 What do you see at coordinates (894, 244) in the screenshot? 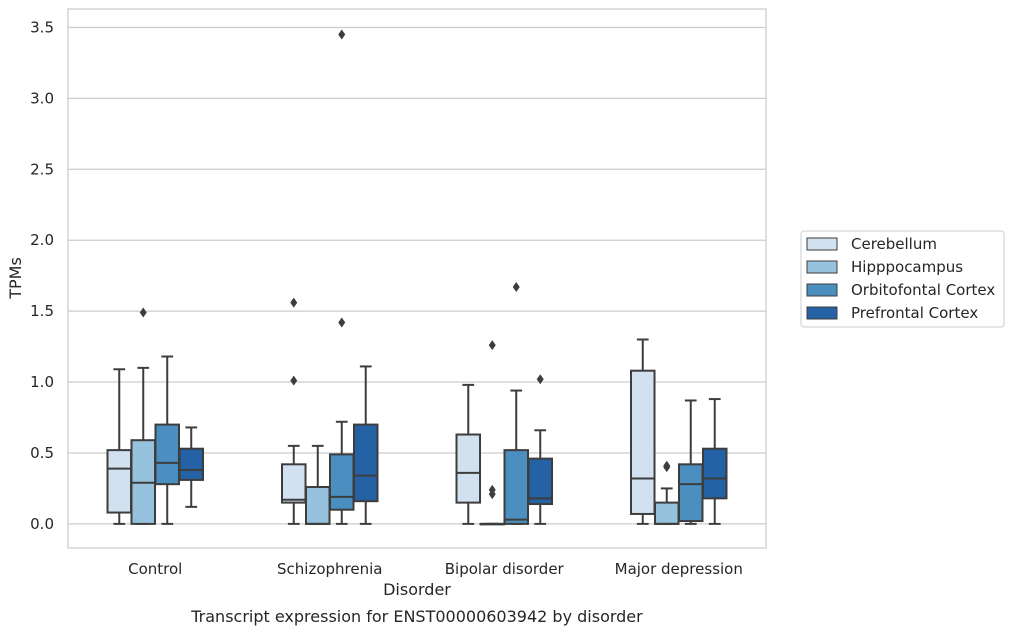
I see `legend-label-cerebellum: Cerebellum` at bounding box center [894, 244].